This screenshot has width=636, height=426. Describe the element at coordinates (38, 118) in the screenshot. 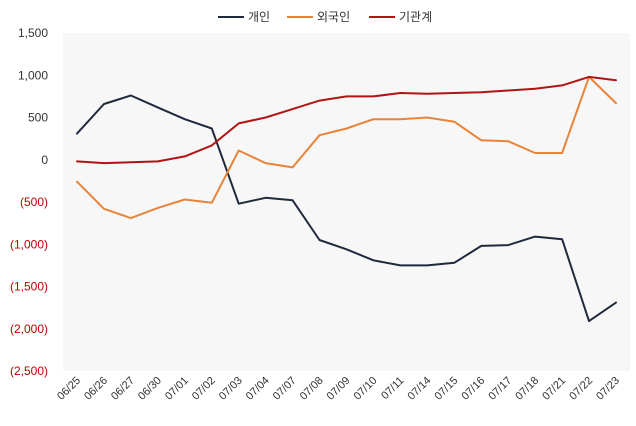

I see `y-tick-label: 500` at that location.